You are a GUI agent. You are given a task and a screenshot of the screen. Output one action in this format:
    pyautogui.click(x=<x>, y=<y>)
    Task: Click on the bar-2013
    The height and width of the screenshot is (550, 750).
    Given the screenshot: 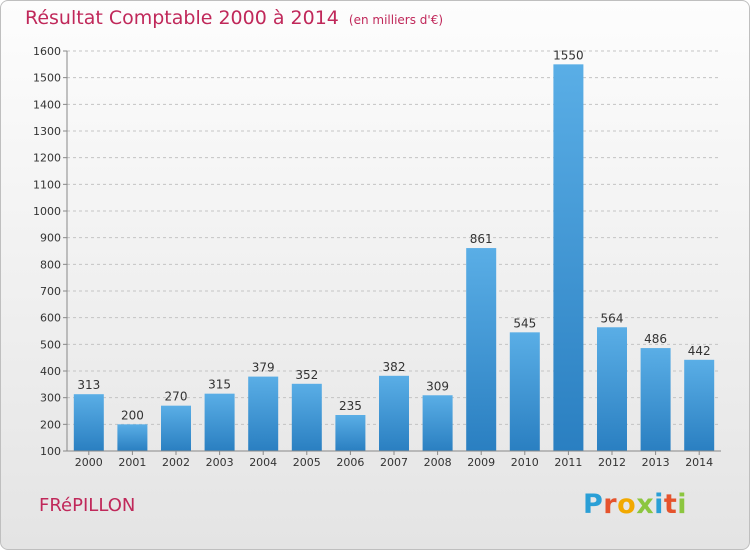 What is the action you would take?
    pyautogui.click(x=655, y=399)
    